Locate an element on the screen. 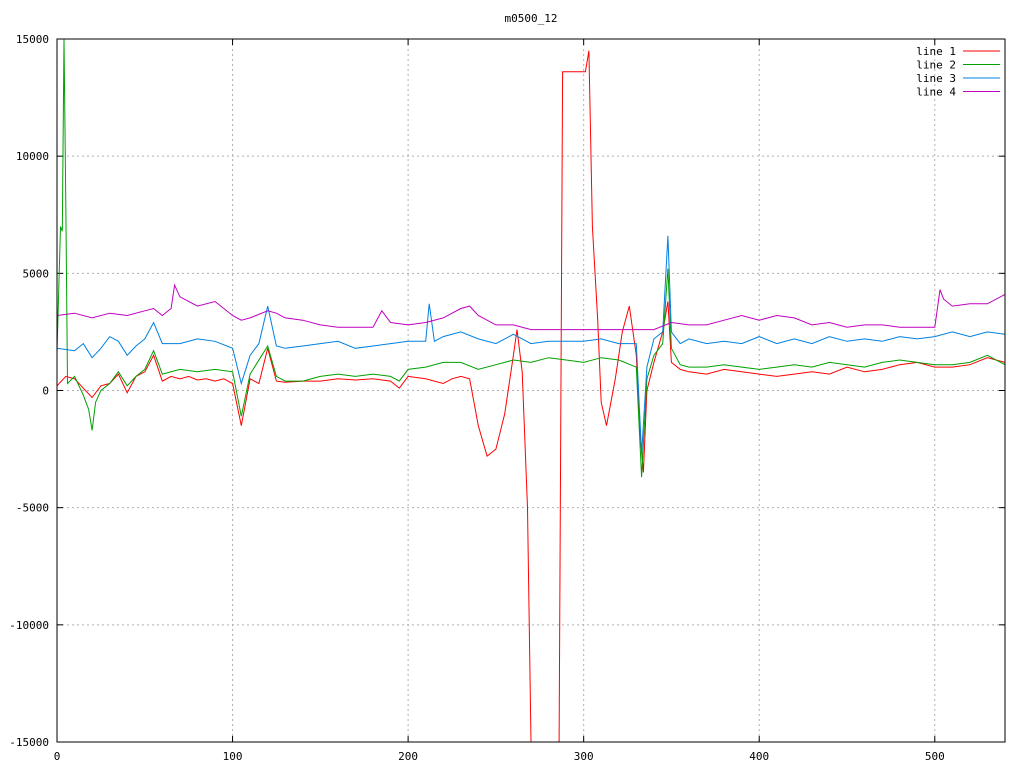 The image size is (1024, 768). legend-label-2: line 2 is located at coordinates (936, 65).